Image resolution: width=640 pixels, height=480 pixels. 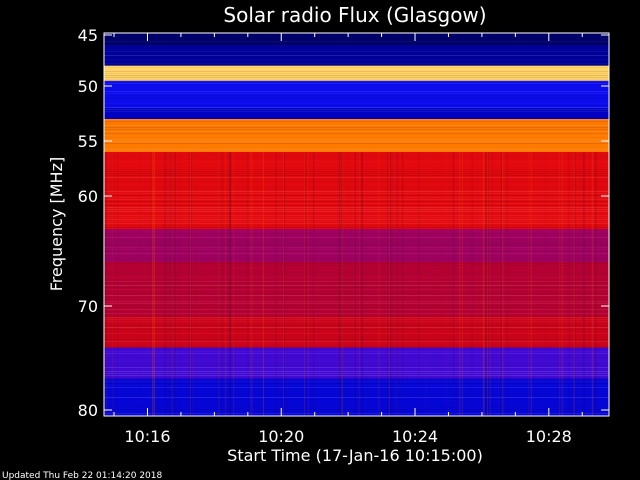 I want to click on y-axis-label: Frequency [MHz], so click(x=56, y=224).